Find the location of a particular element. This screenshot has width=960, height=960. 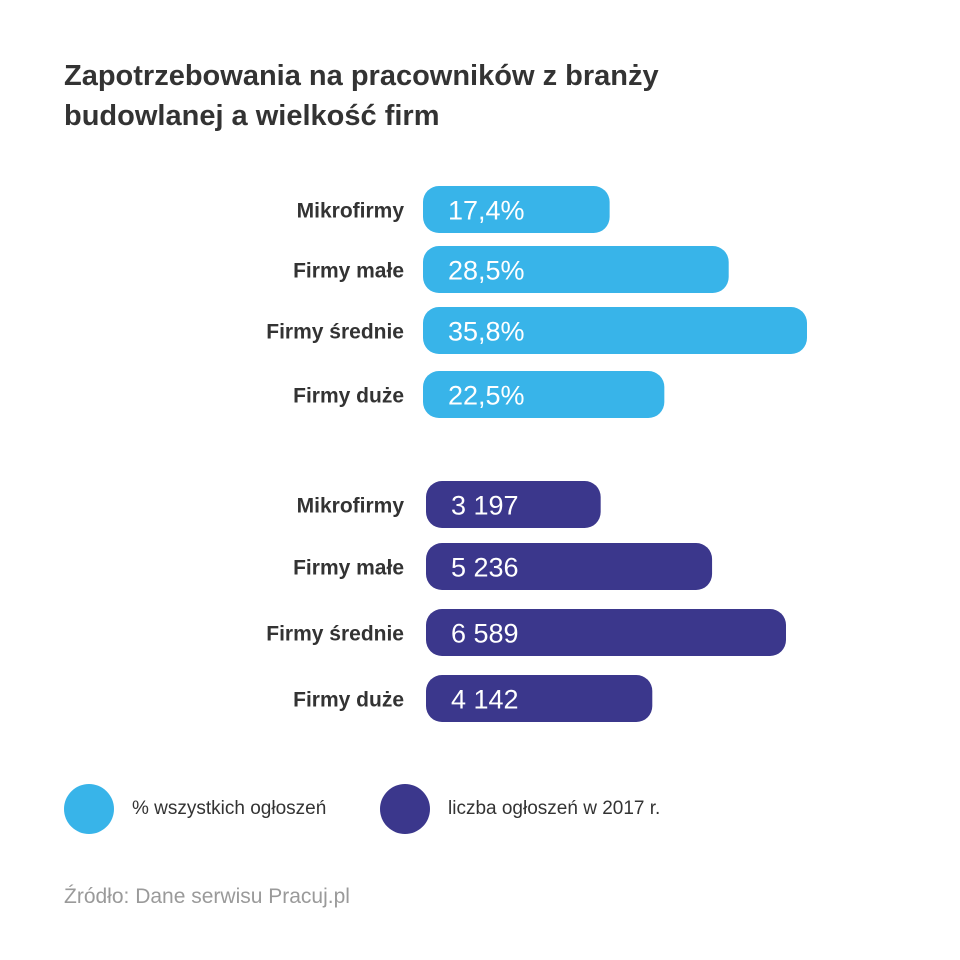

data-label-count-1: 5 236 is located at coordinates (485, 568).